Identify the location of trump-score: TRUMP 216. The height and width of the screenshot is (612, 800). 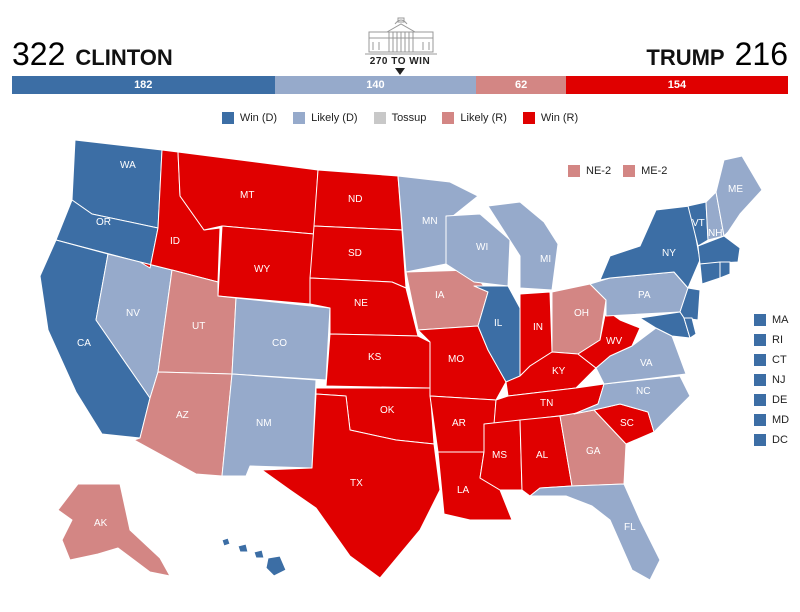
(717, 54).